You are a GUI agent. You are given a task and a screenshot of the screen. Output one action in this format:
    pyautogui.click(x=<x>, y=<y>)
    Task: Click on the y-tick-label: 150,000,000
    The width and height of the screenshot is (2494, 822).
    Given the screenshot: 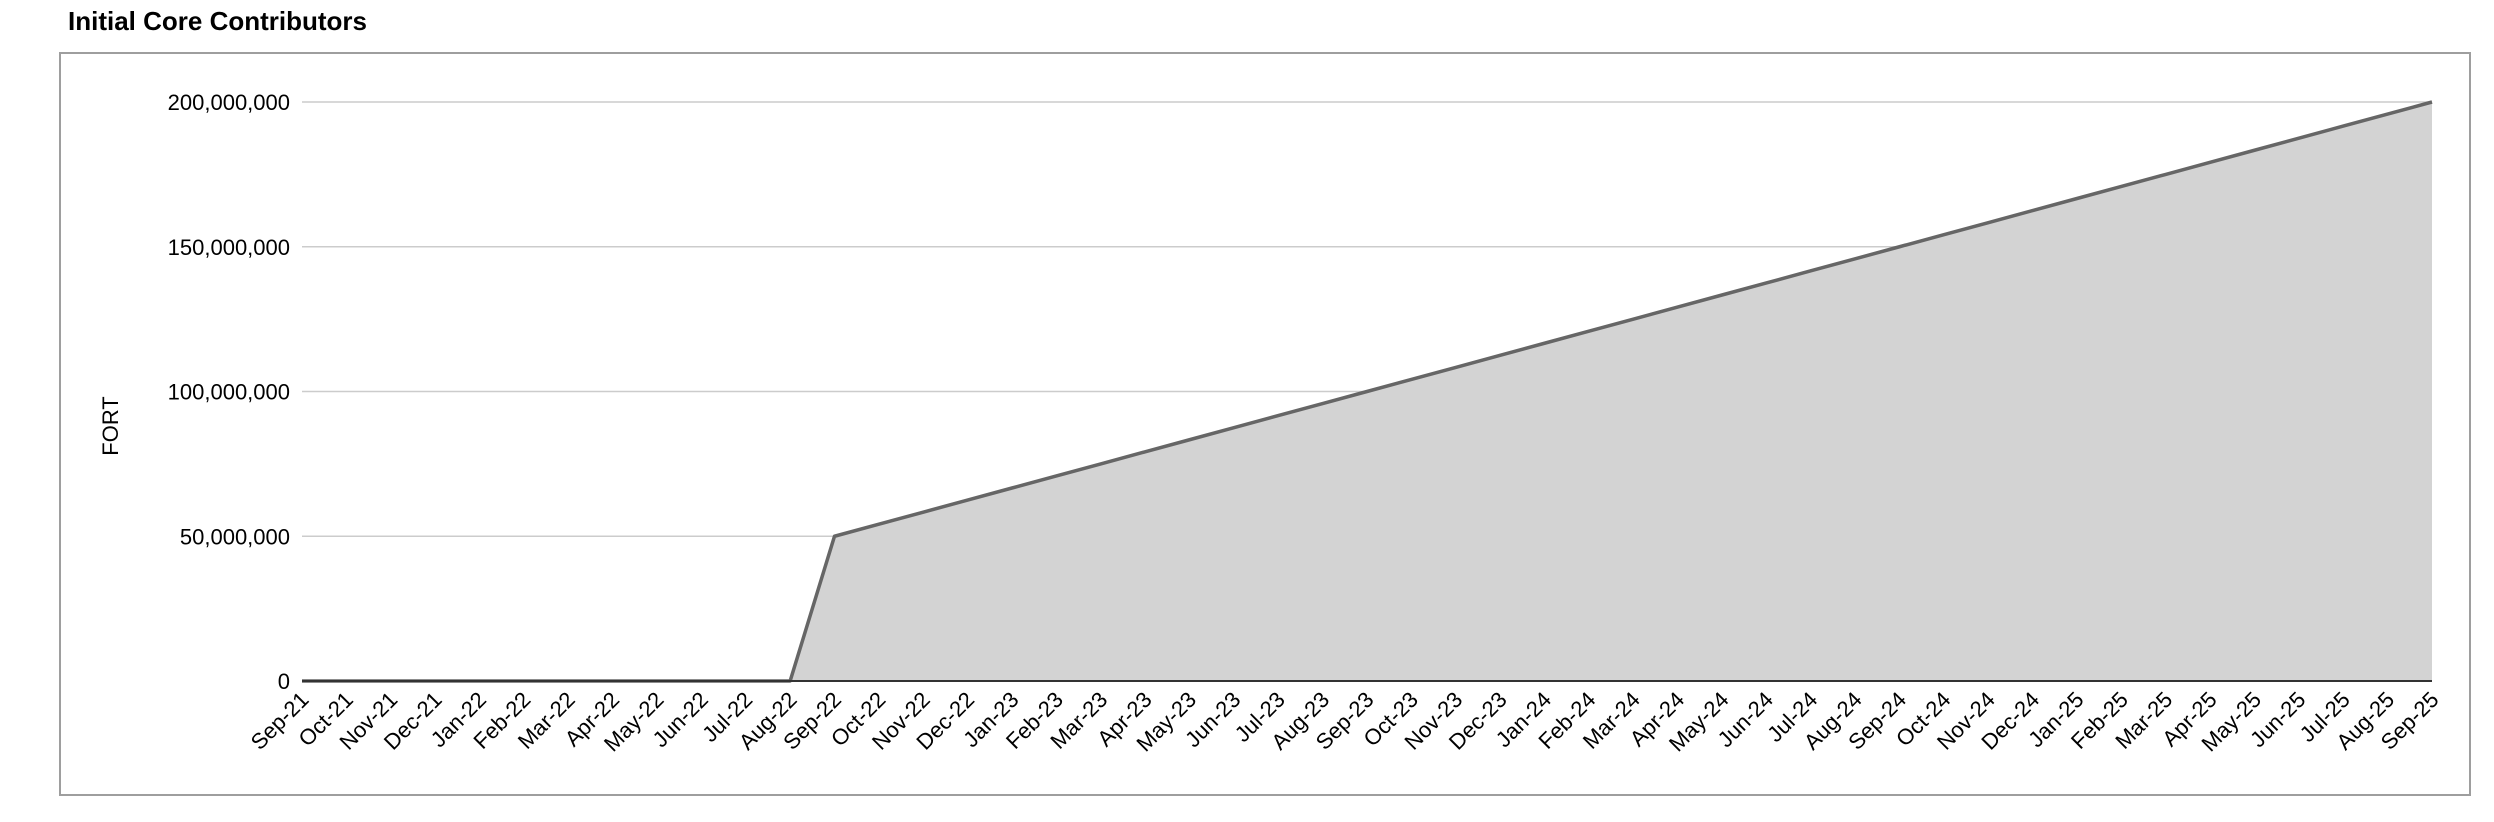 What is the action you would take?
    pyautogui.click(x=229, y=247)
    